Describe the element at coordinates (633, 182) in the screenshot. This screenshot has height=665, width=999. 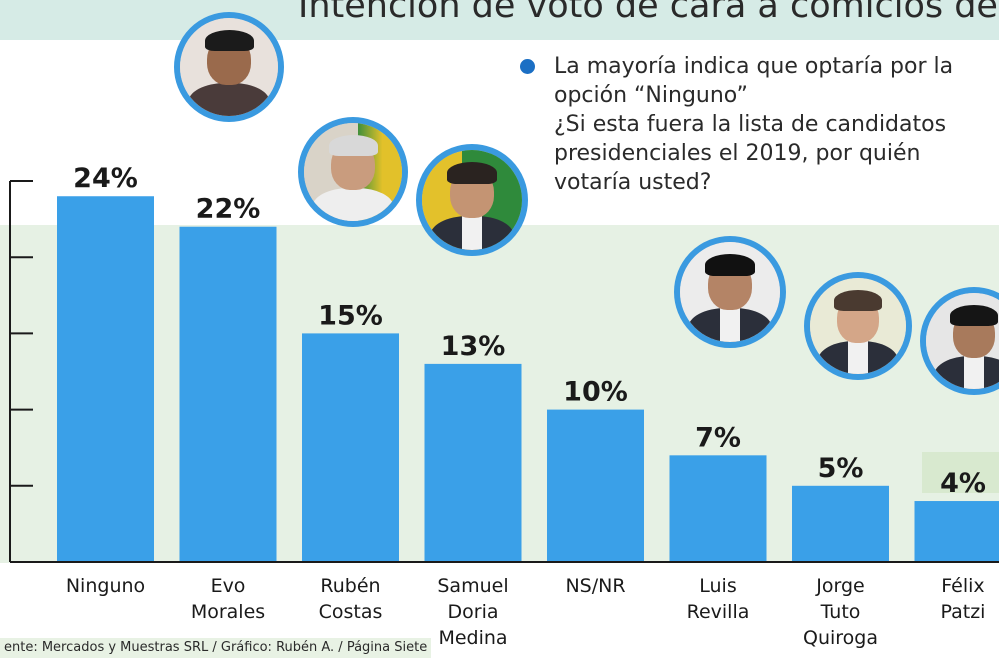
I see `question-line: votaría usted?` at that location.